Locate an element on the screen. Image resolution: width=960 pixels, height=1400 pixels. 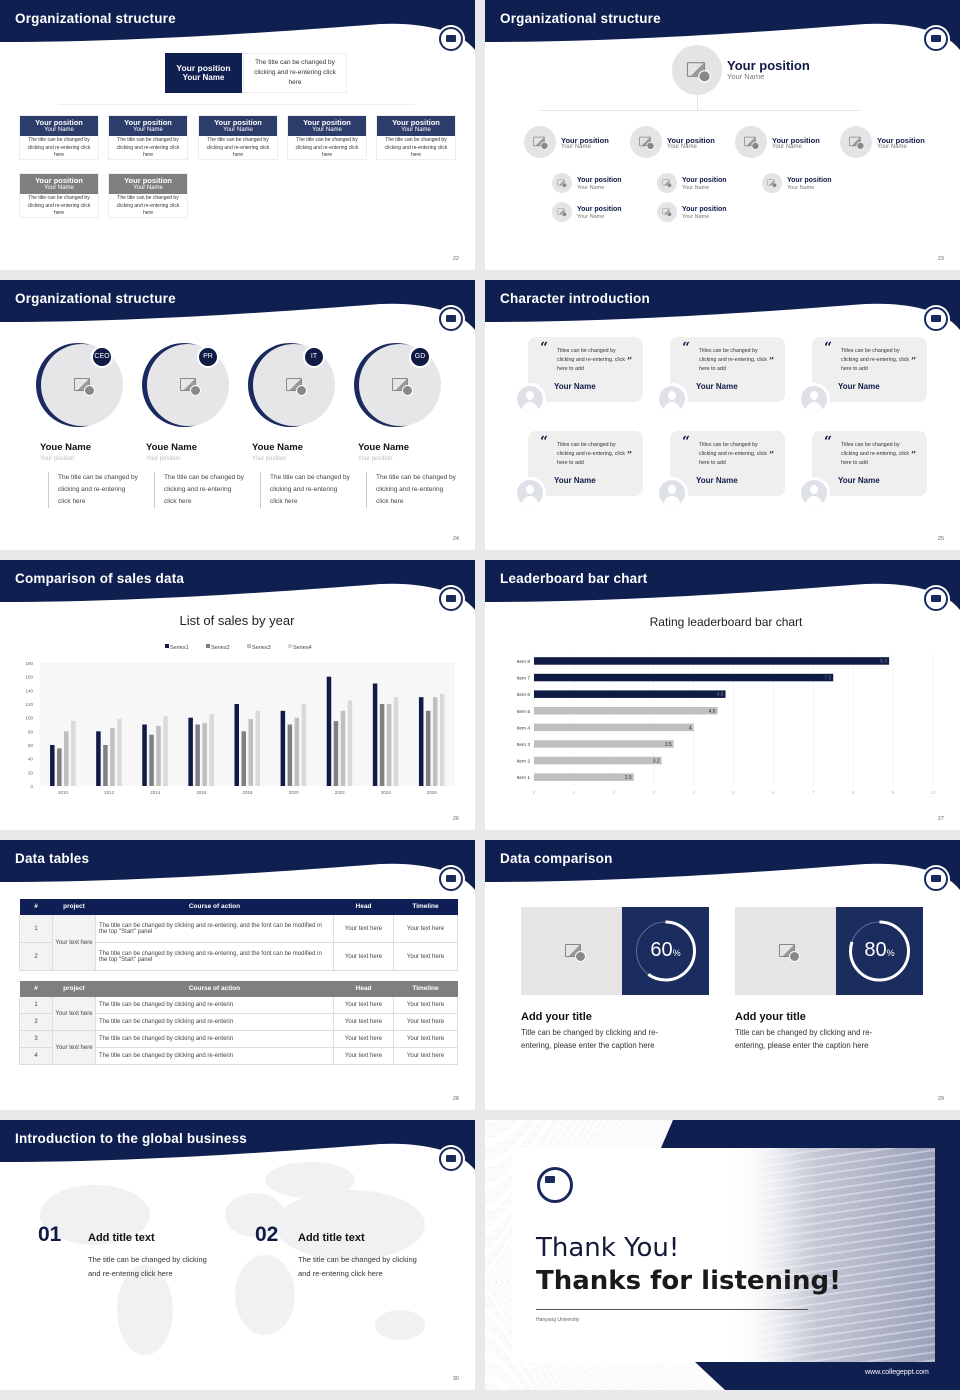
timeline-cell: Your text here is located at coordinates (425, 956).